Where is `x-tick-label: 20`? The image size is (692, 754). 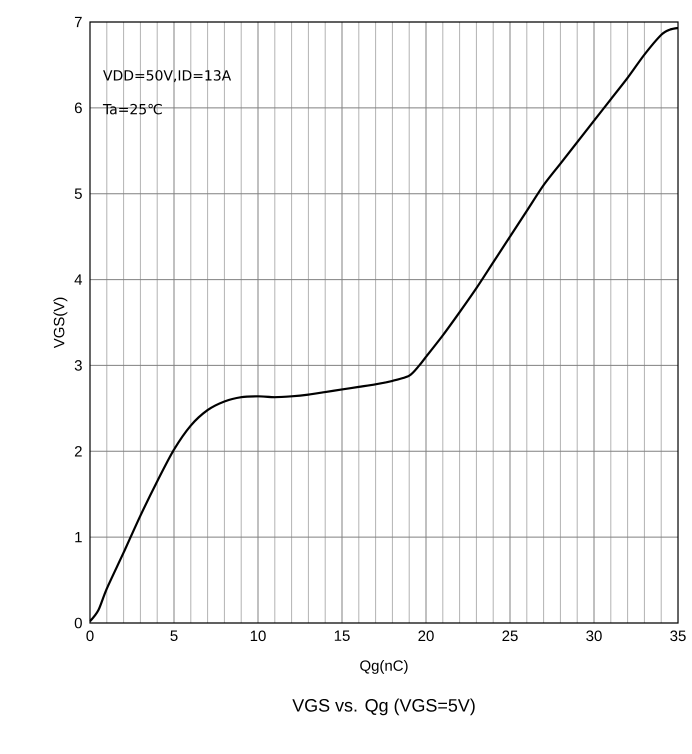 x-tick-label: 20 is located at coordinates (426, 636).